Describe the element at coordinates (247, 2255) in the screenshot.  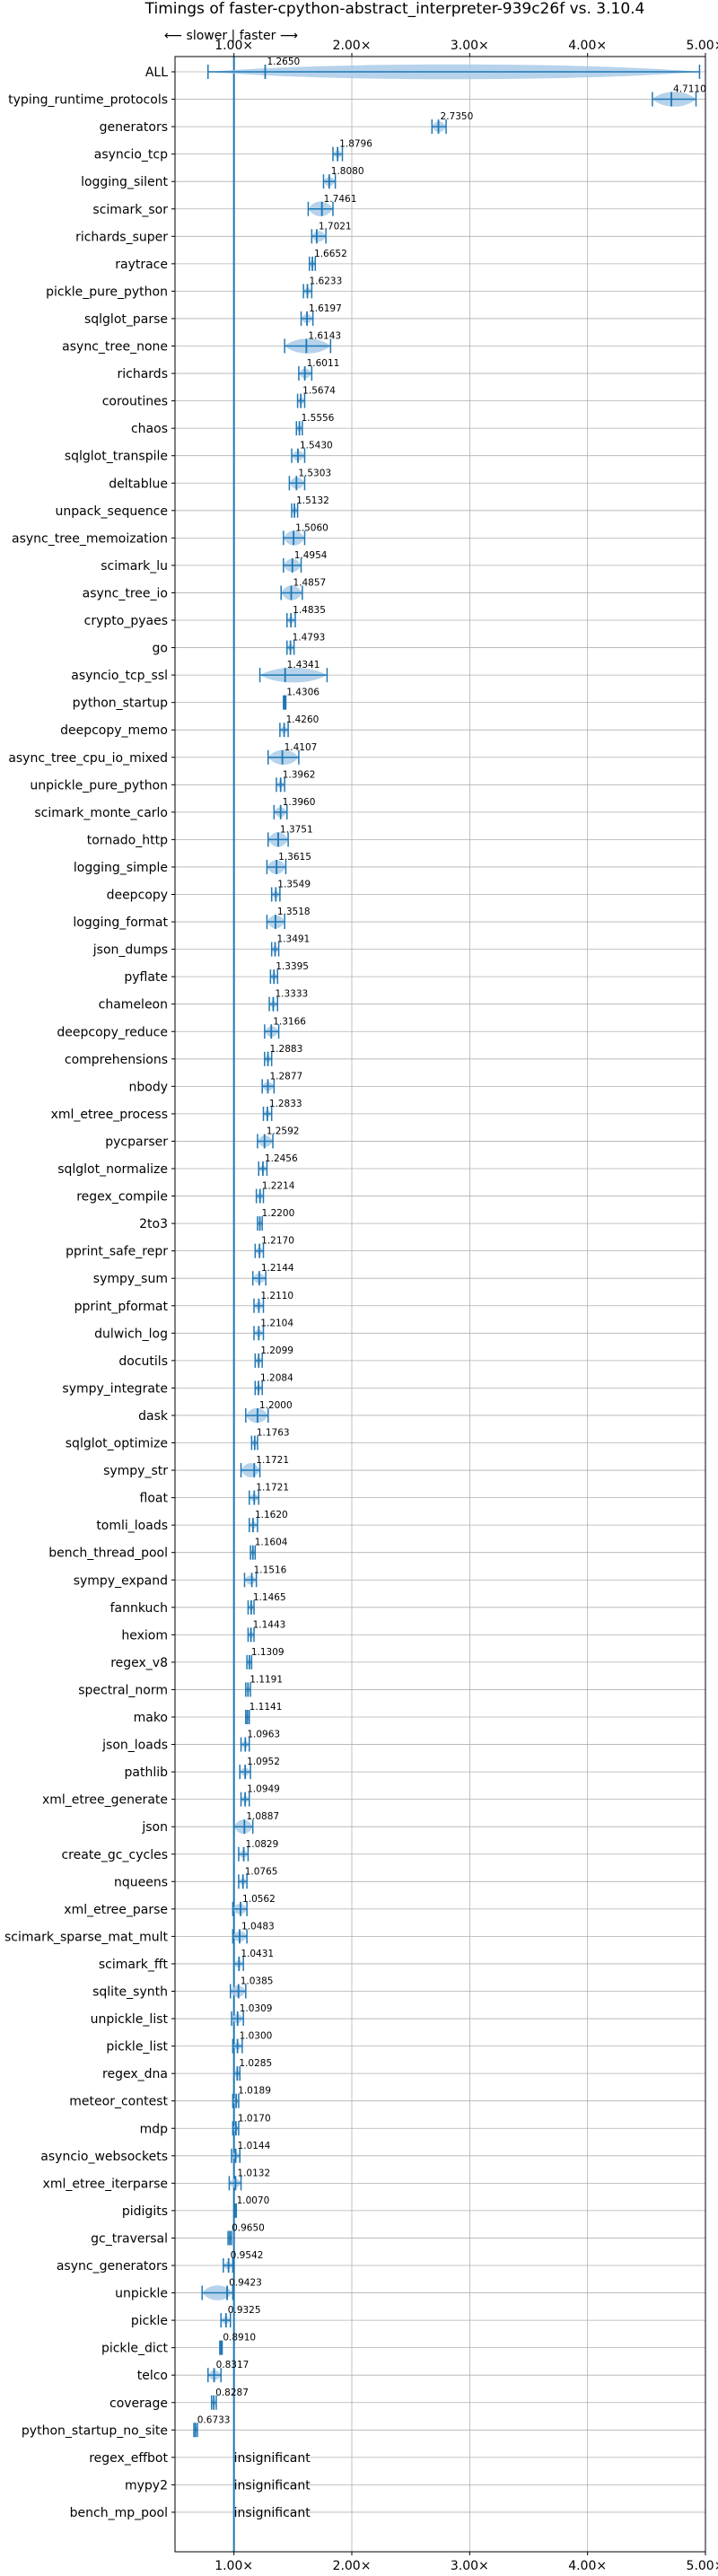
I see `value-label: 0.9542` at that location.